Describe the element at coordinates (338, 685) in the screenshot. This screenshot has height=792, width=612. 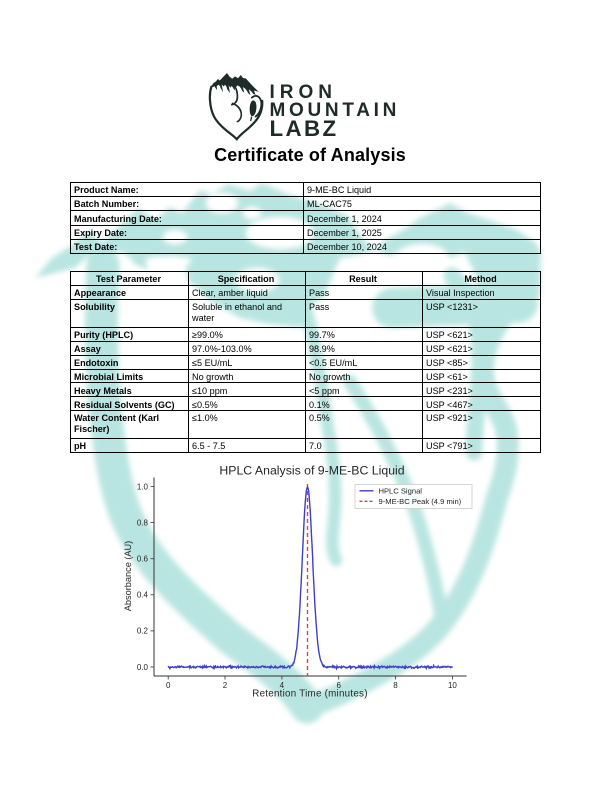
I see `svg-text: 6` at that location.